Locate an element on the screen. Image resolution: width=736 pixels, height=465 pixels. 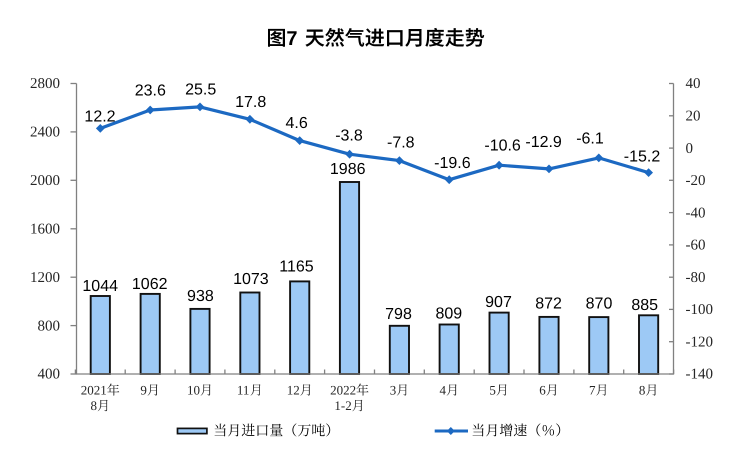
svg-text: 40 is located at coordinates (693, 84).